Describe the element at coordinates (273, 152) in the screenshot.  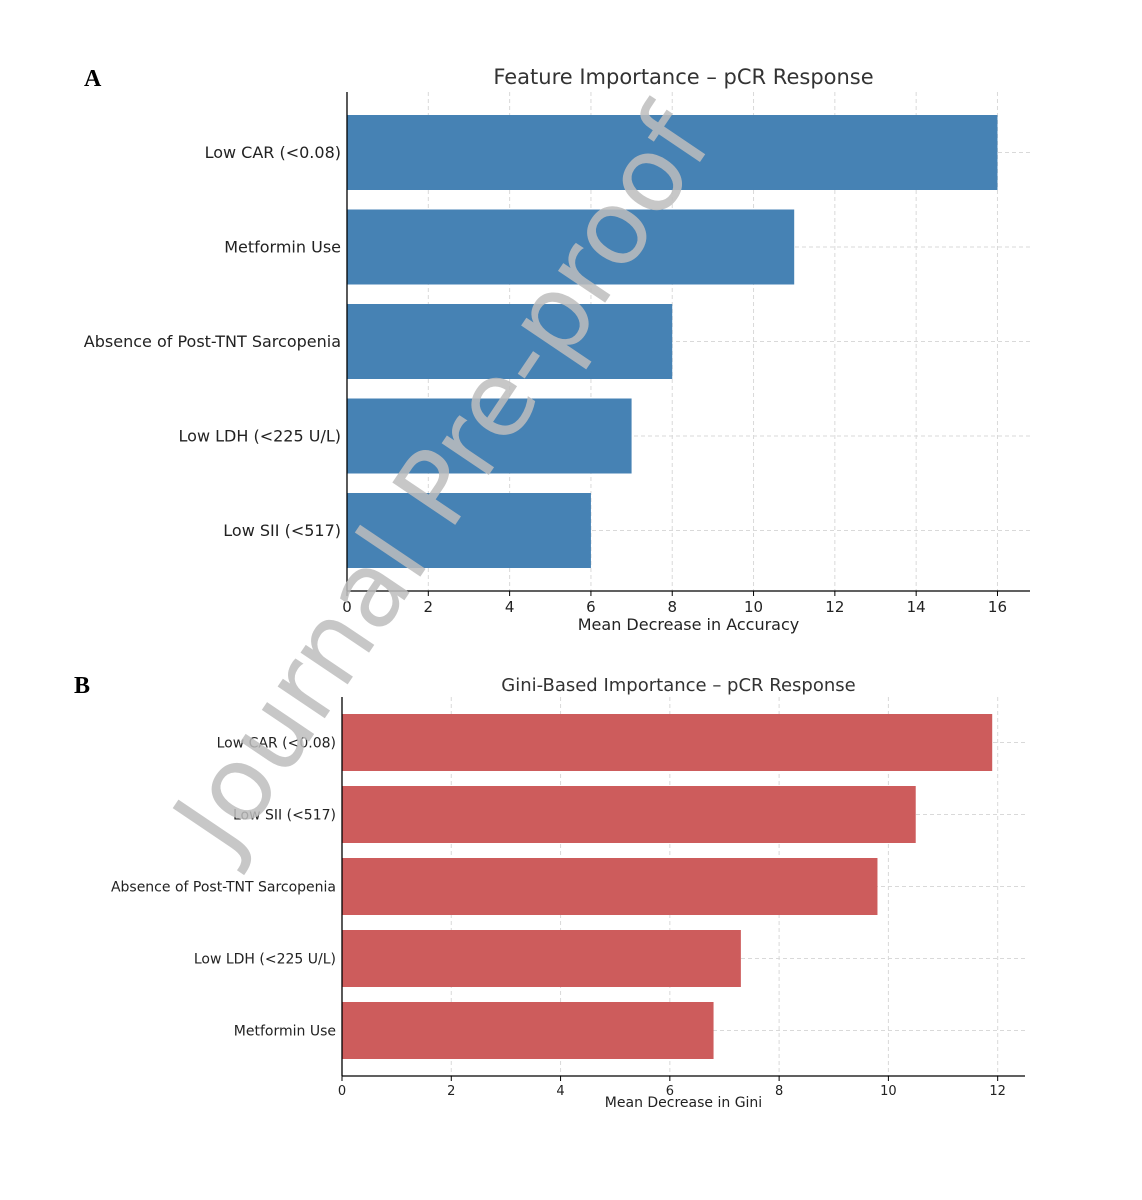
I see `chart-a-category-label-0: Low CAR (<0.08)` at that location.